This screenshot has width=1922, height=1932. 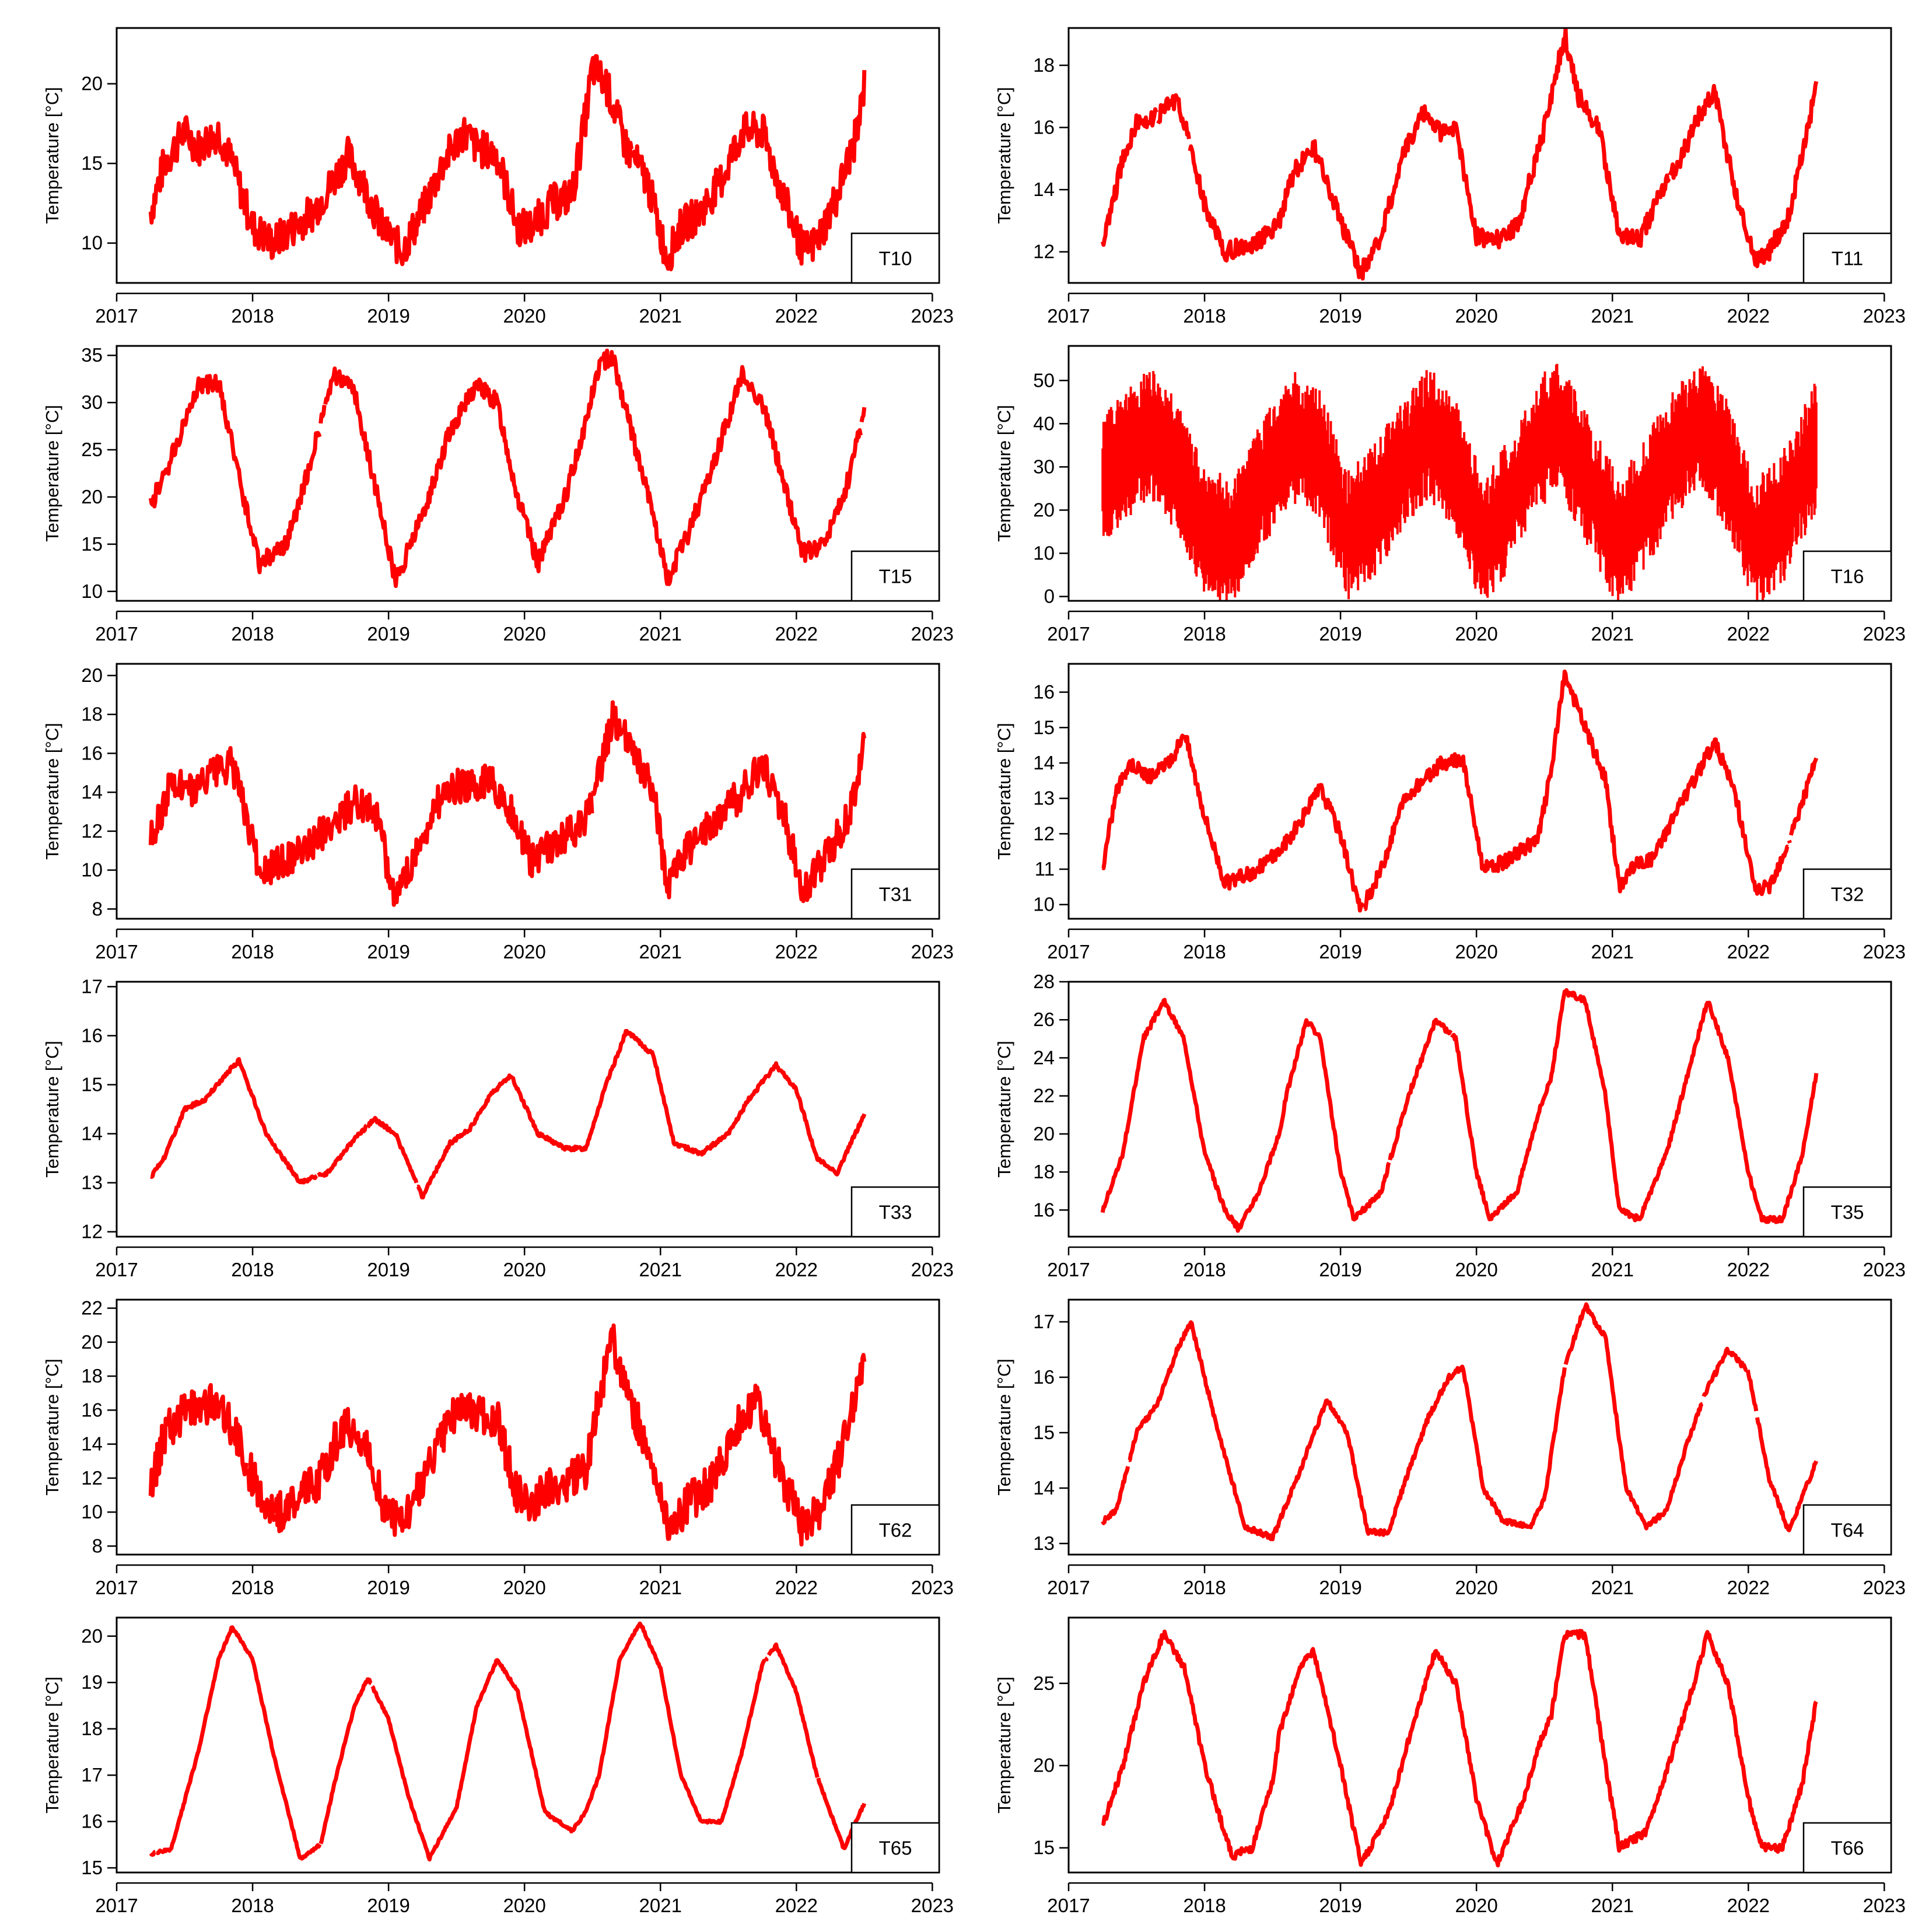 What do you see at coordinates (895, 894) in the screenshot?
I see `legend: T31` at bounding box center [895, 894].